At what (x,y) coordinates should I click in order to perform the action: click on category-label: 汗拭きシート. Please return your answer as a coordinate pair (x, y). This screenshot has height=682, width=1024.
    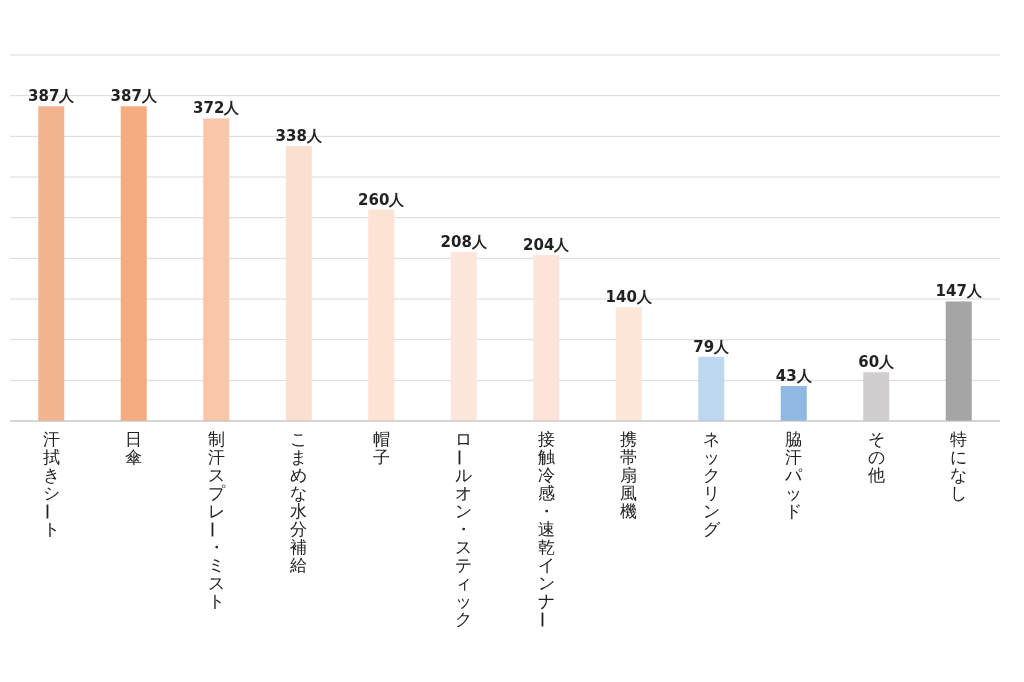
    Looking at the image, I should click on (48, 484).